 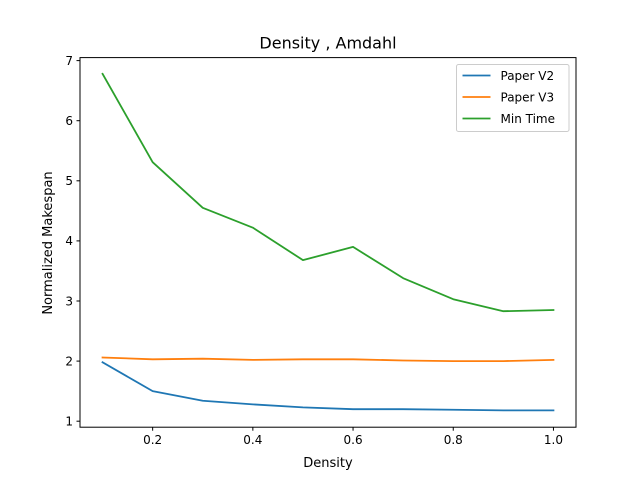 I want to click on y-tick-label: 7, so click(x=69, y=61).